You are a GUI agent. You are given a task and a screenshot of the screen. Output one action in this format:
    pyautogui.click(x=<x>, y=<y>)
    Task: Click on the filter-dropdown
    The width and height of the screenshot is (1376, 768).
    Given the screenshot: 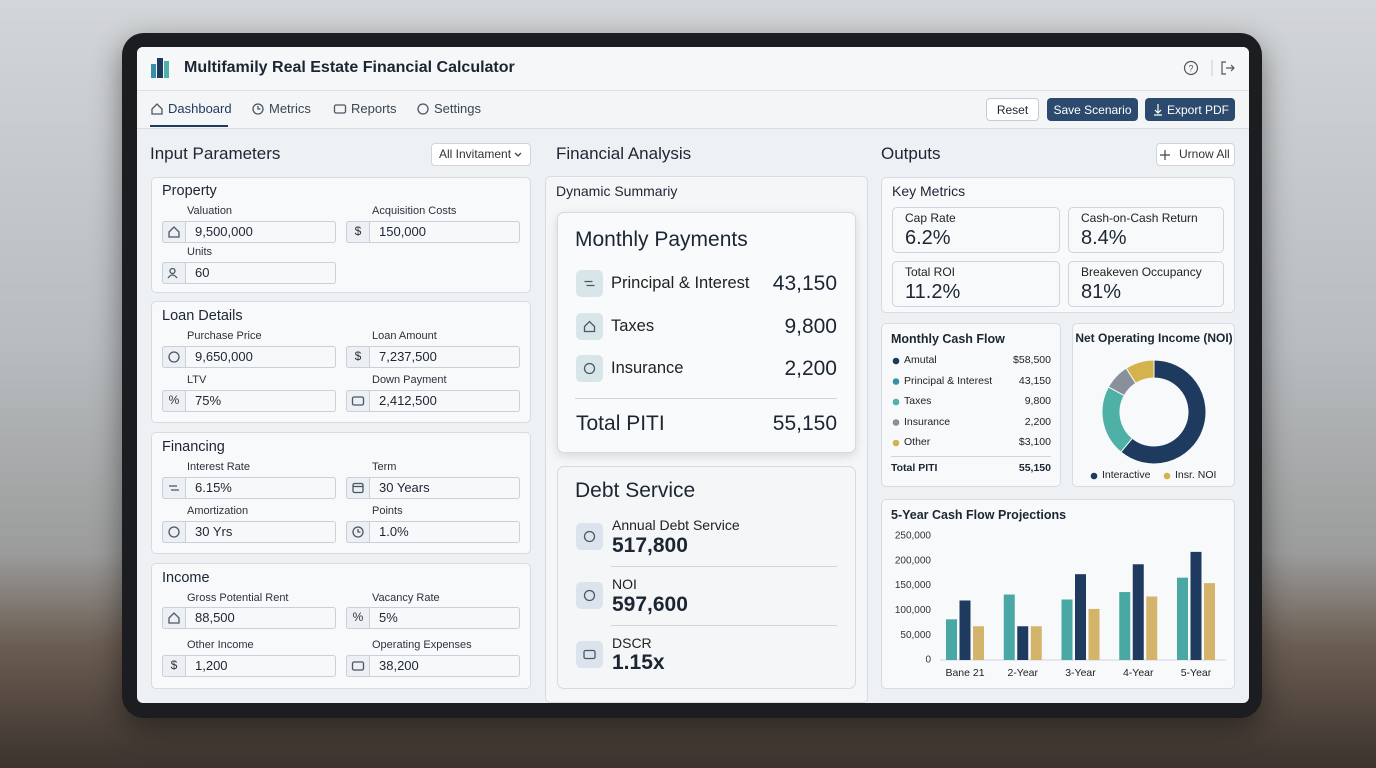 What is the action you would take?
    pyautogui.click(x=481, y=154)
    